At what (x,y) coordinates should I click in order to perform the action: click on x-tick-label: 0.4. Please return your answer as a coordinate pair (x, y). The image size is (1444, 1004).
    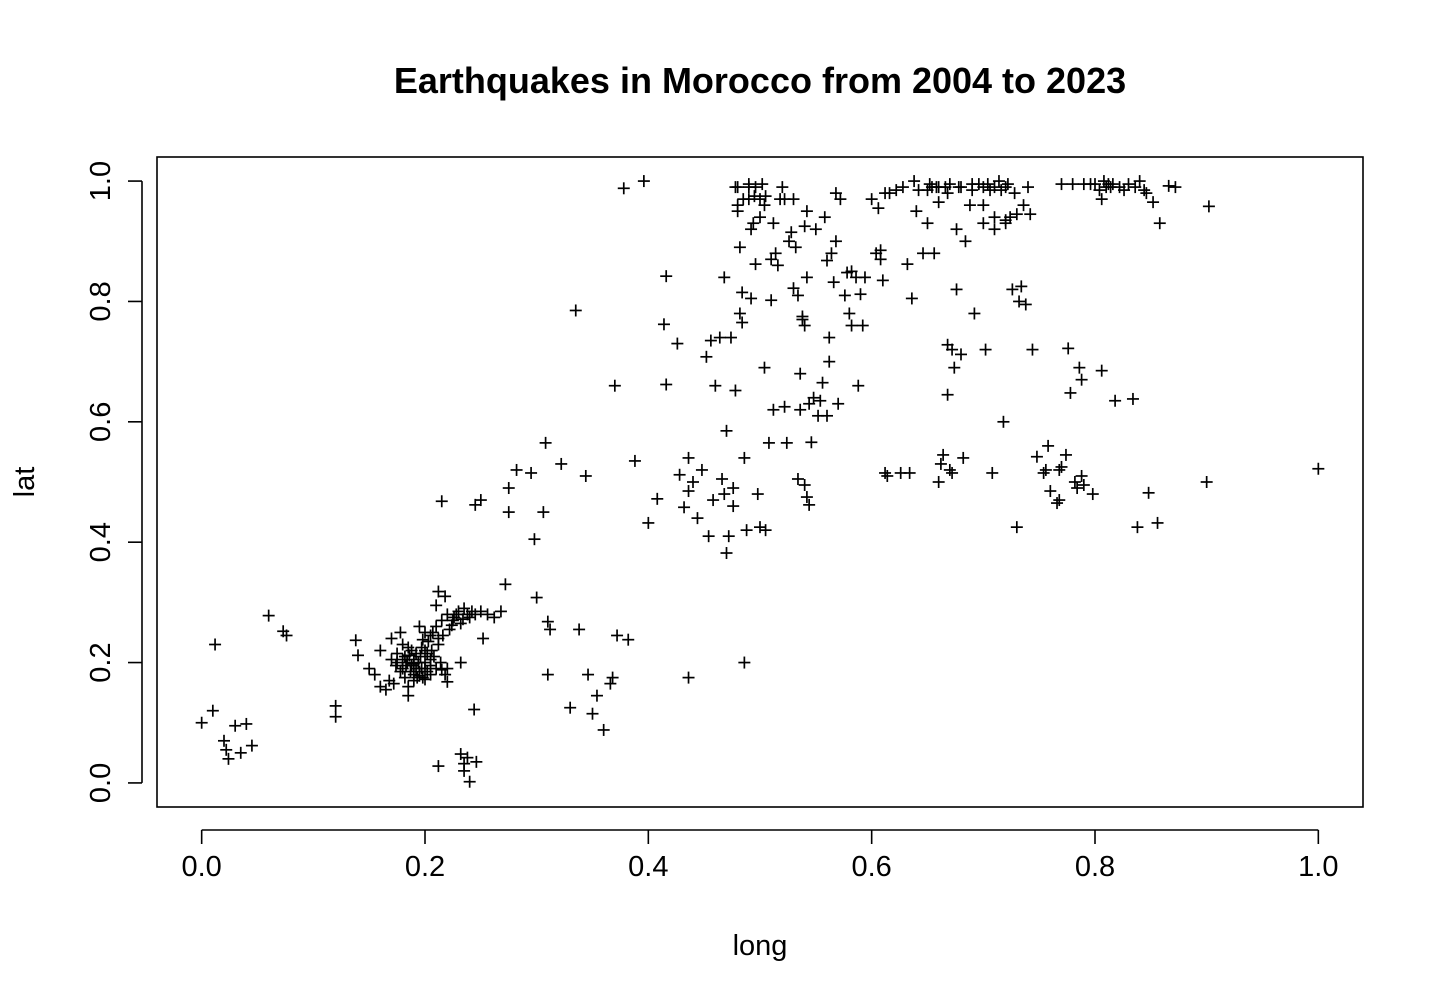
    Looking at the image, I should click on (648, 867).